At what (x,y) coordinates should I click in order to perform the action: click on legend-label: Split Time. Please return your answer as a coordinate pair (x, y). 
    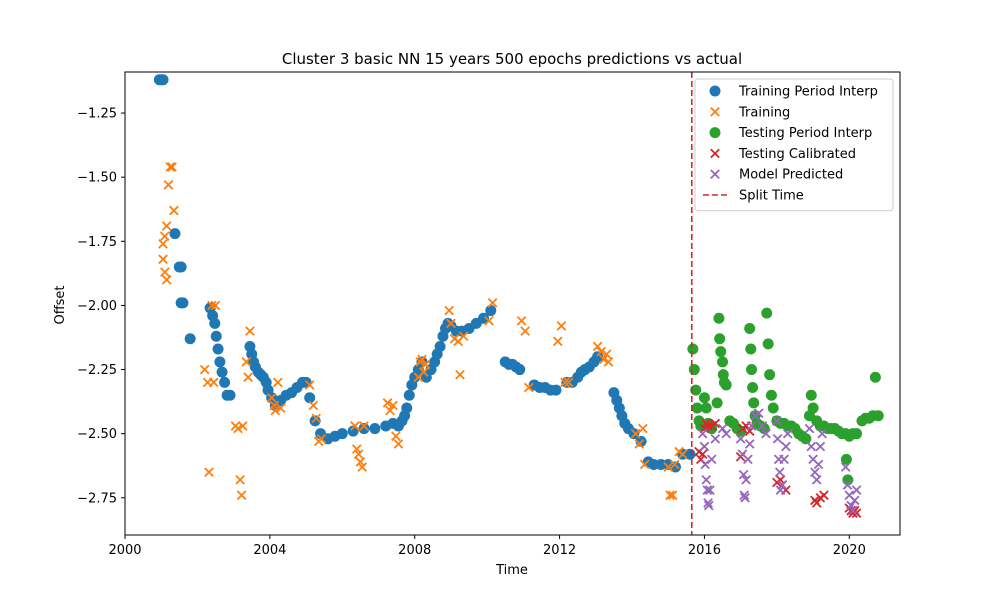
    Looking at the image, I should click on (771, 196).